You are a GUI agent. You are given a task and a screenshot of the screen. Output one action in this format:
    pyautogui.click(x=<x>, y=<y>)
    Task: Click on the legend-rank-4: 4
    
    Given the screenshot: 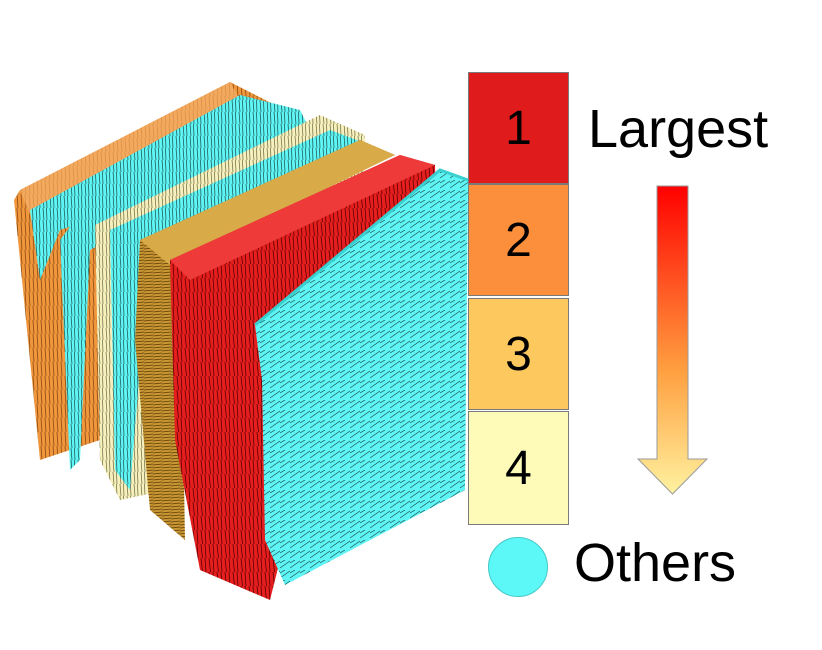 What is the action you would take?
    pyautogui.click(x=518, y=468)
    